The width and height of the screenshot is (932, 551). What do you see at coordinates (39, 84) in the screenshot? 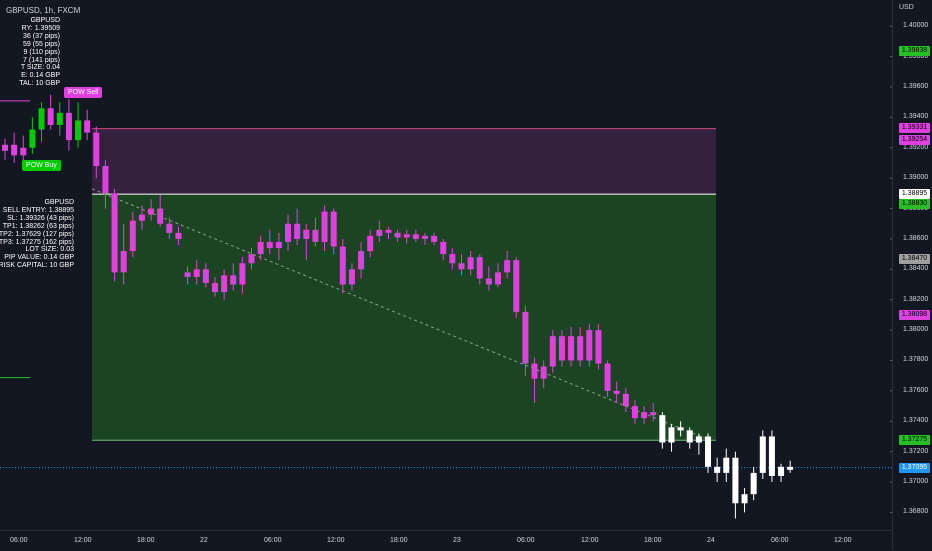
I see `info-line: TAL: 10 GBP` at bounding box center [39, 84].